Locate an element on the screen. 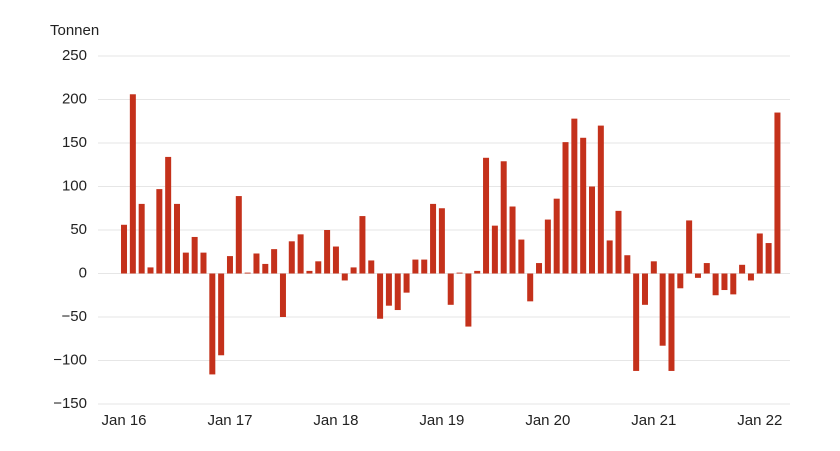 Image resolution: width=840 pixels, height=451 pixels. y-tick-label: 200 is located at coordinates (74, 98).